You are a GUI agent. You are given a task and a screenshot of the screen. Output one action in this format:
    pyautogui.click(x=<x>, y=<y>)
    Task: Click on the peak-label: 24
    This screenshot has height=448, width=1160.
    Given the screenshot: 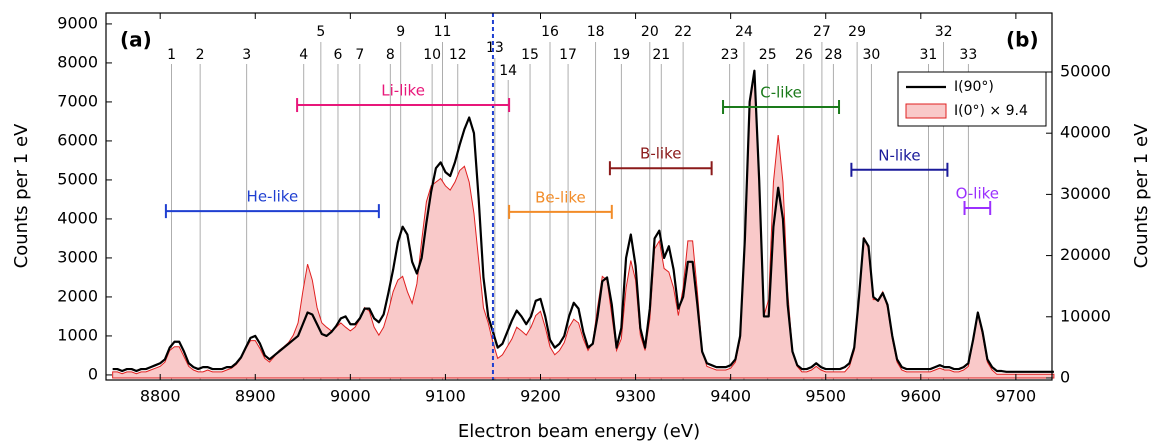 What is the action you would take?
    pyautogui.click(x=744, y=32)
    